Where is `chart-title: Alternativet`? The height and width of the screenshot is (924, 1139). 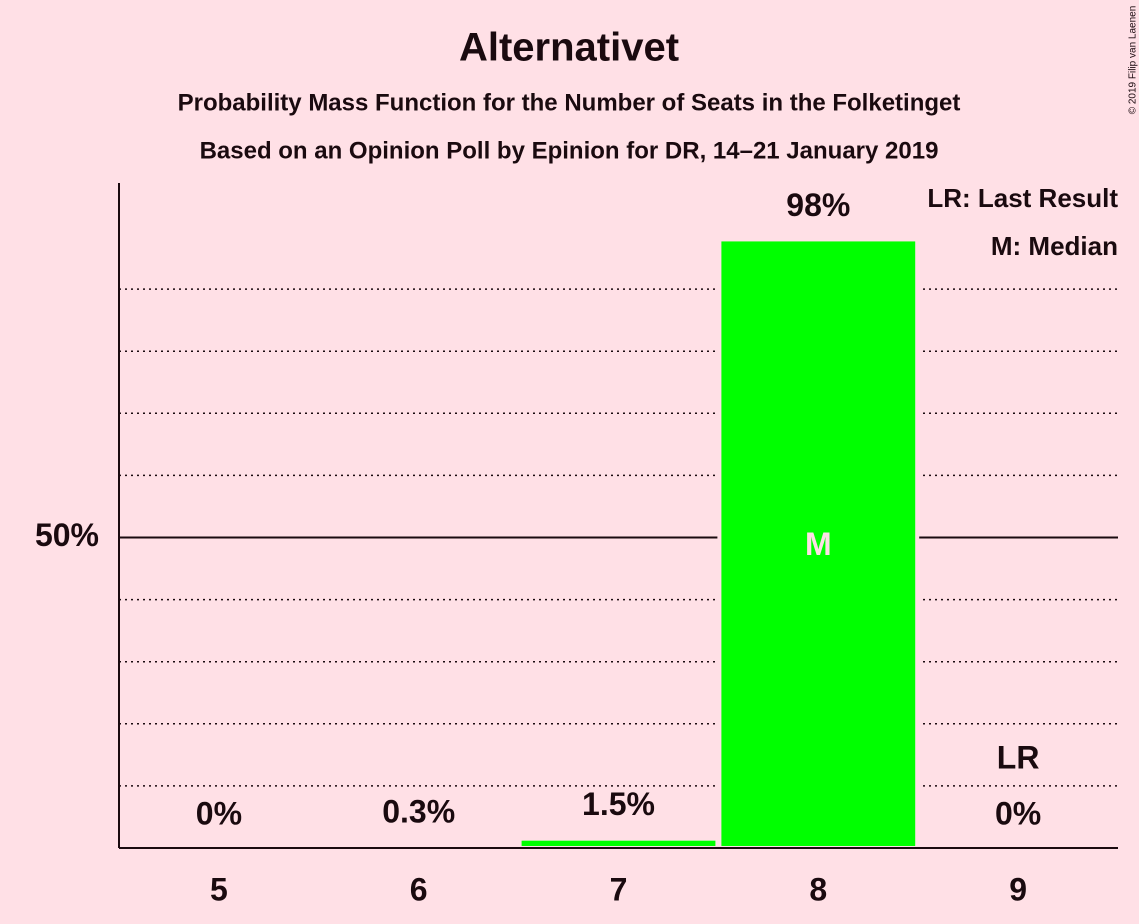
chart-title: Alternativet is located at coordinates (569, 48).